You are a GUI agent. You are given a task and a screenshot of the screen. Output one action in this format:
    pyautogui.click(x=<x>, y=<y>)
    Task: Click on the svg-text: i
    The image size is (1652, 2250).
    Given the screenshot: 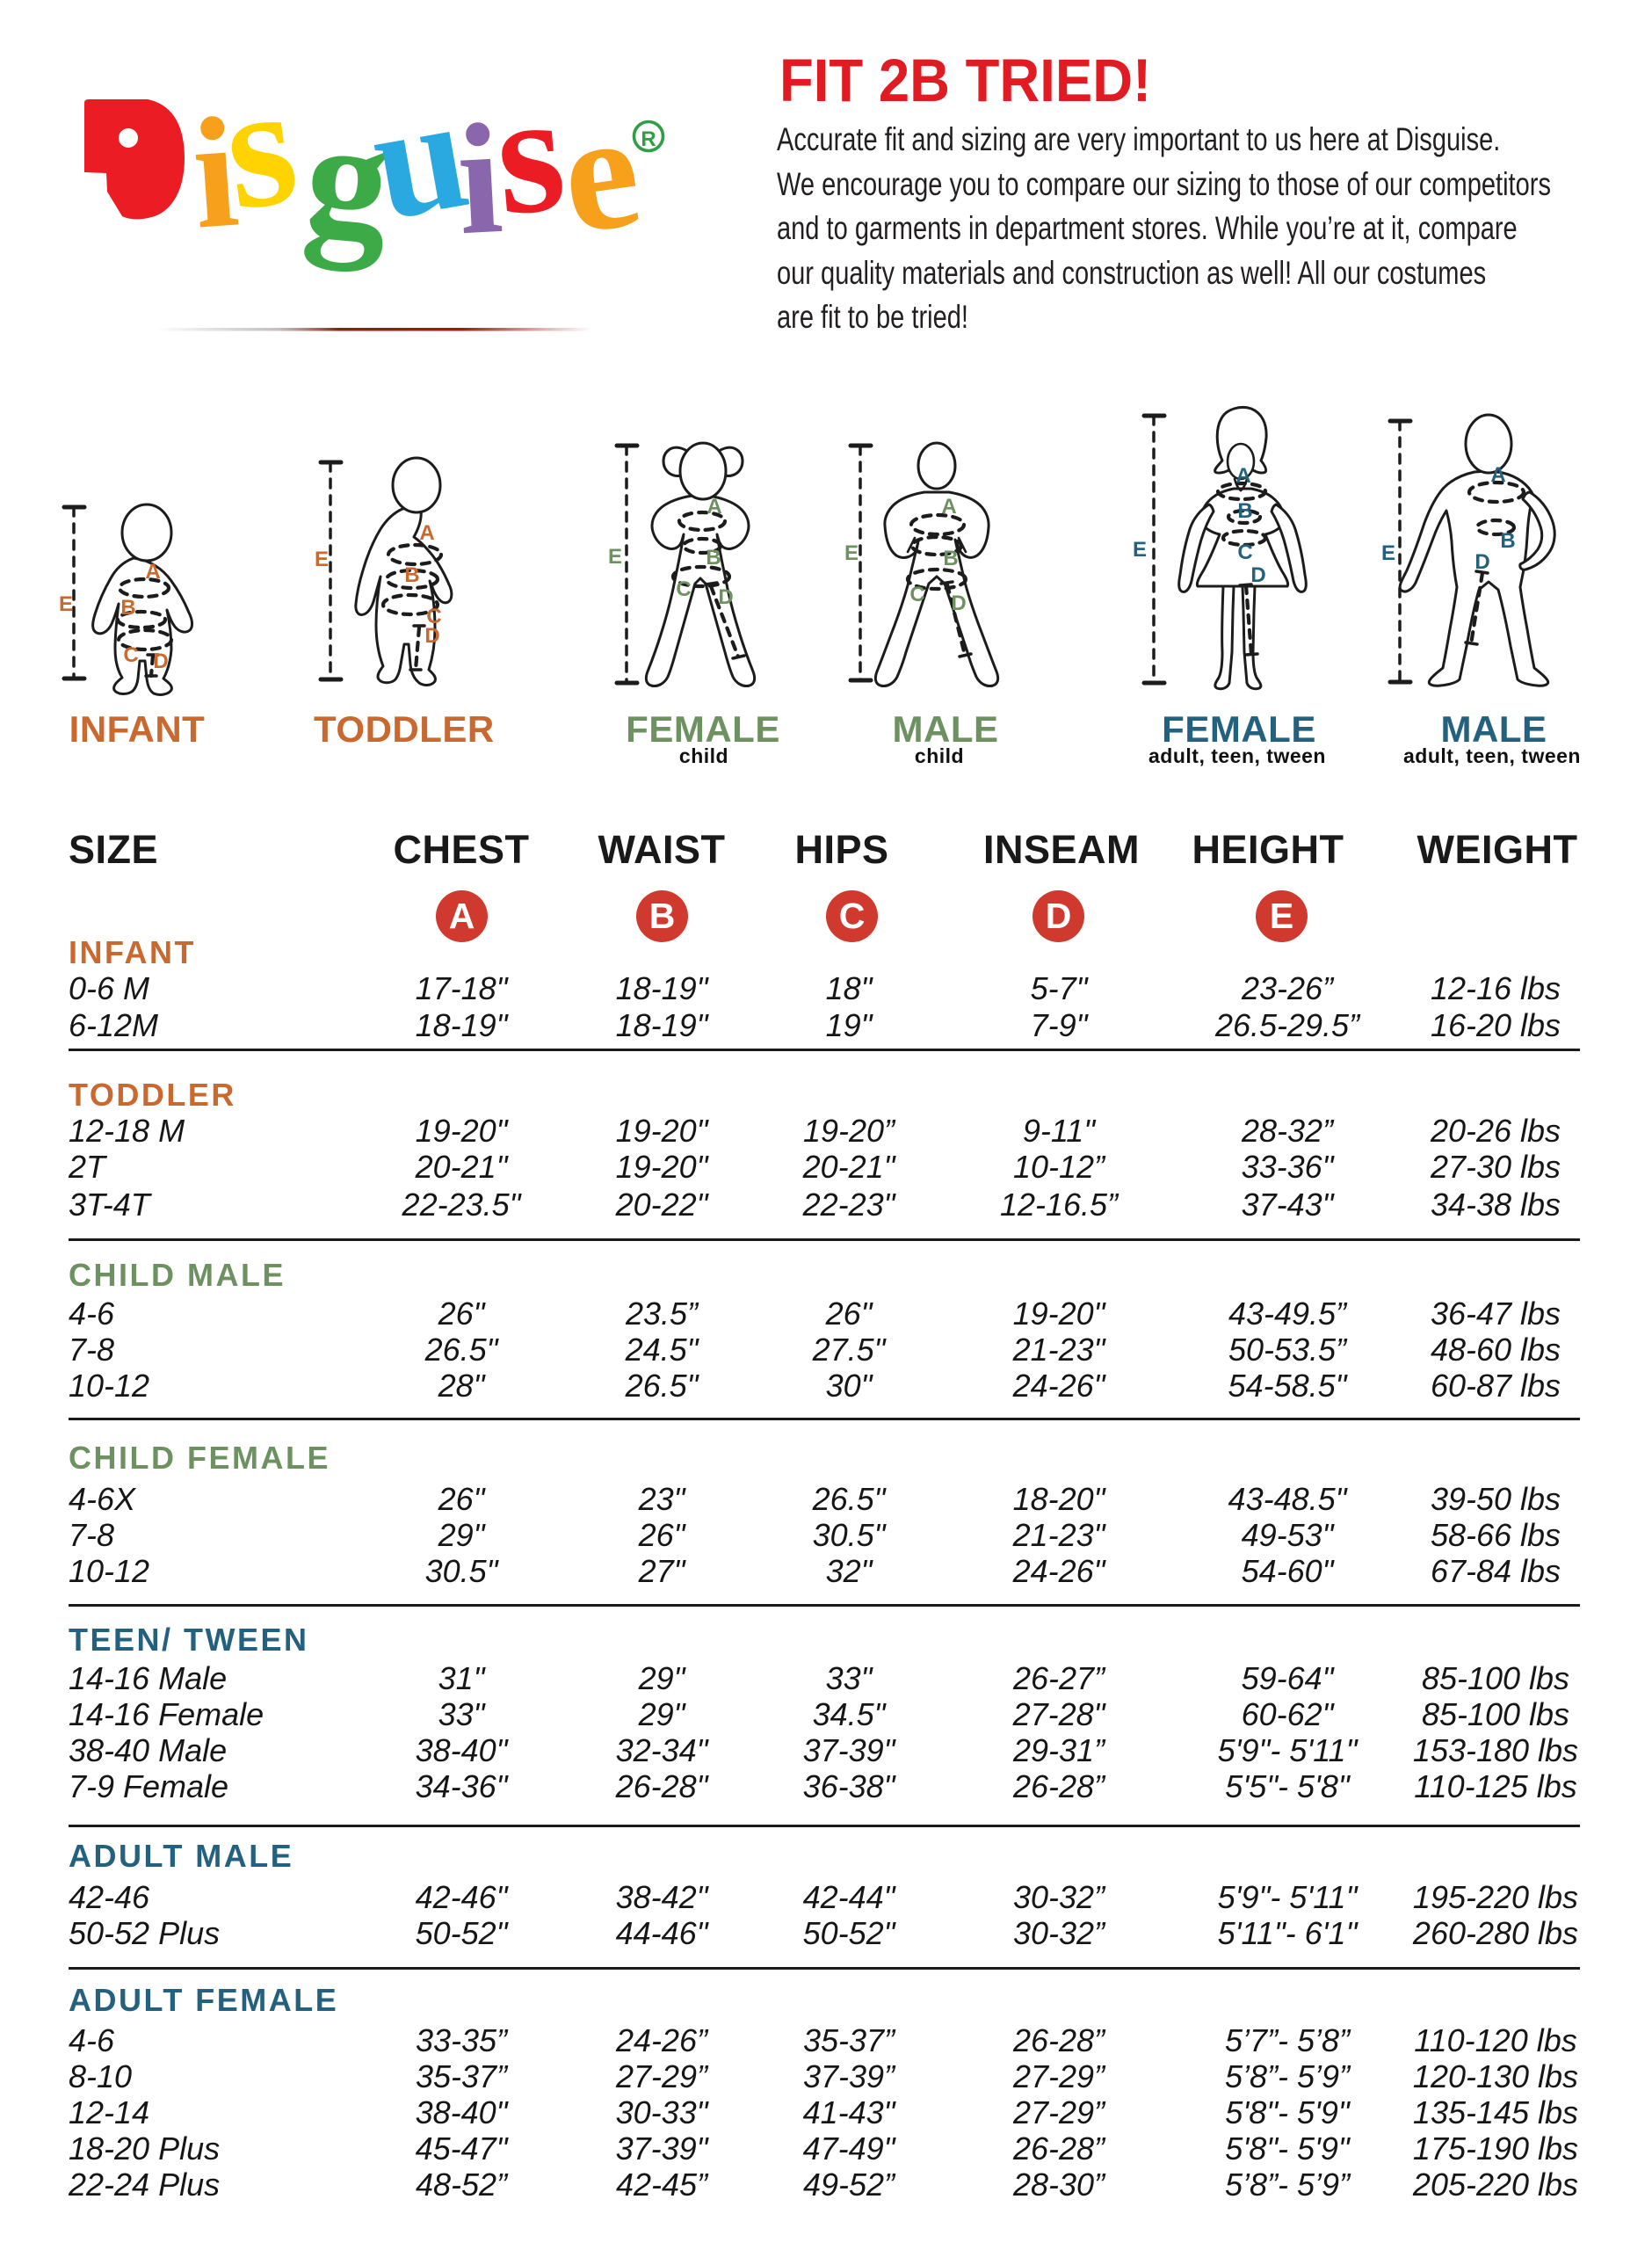 What is the action you would take?
    pyautogui.click(x=480, y=179)
    